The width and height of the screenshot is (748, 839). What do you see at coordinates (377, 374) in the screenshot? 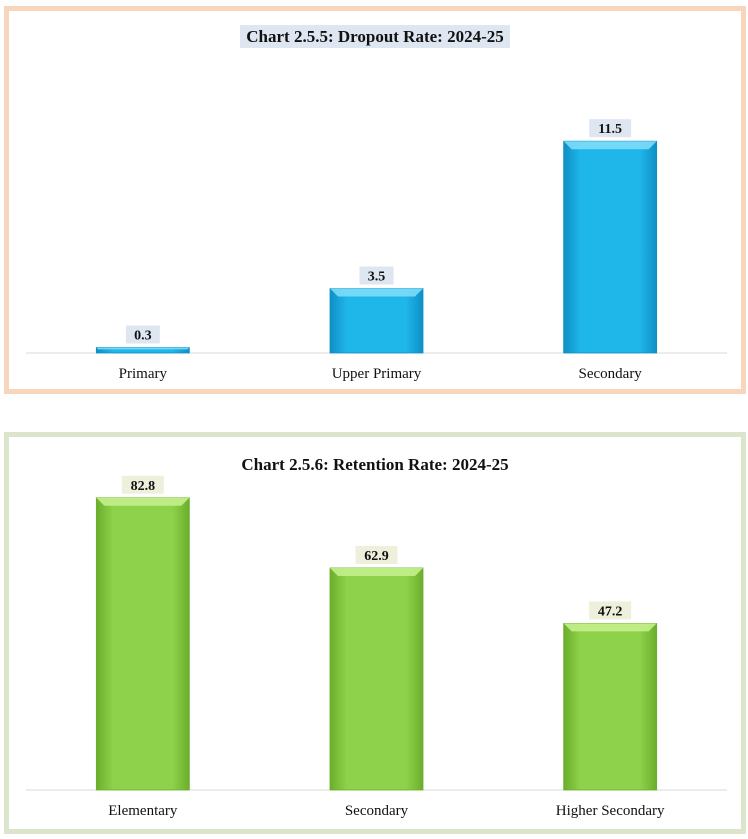
I see `x-tick-label: Upper Primary` at bounding box center [377, 374].